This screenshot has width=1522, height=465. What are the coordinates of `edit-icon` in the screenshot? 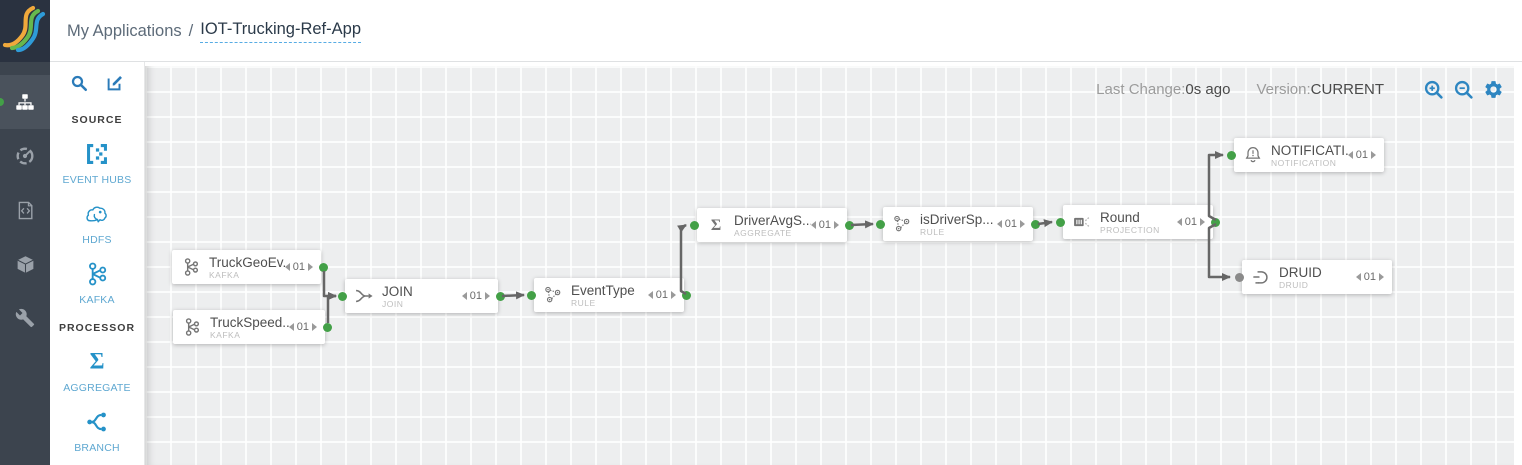 It's located at (115, 83).